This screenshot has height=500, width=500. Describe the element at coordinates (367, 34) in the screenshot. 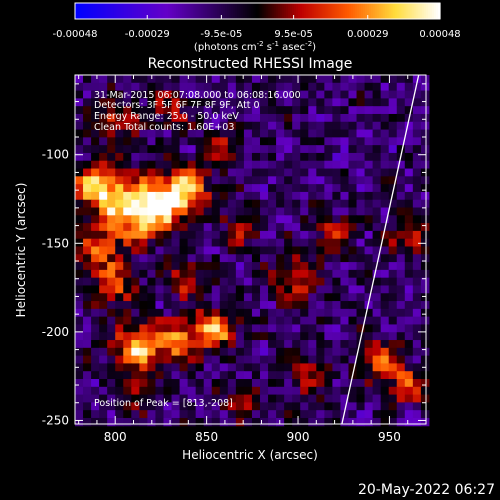

I see `colorbar-tick-label: 0.00029` at that location.